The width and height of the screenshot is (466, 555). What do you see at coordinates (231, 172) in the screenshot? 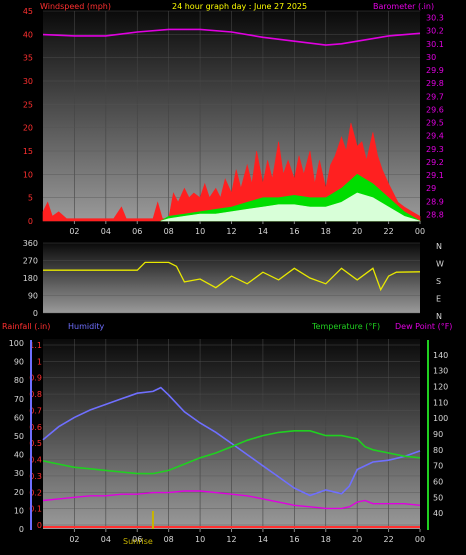
I see `windspeed-area` at bounding box center [231, 172].